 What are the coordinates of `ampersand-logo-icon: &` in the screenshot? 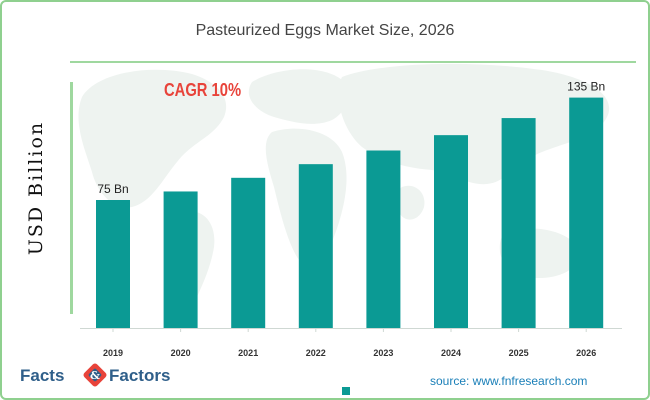 It's located at (95, 375).